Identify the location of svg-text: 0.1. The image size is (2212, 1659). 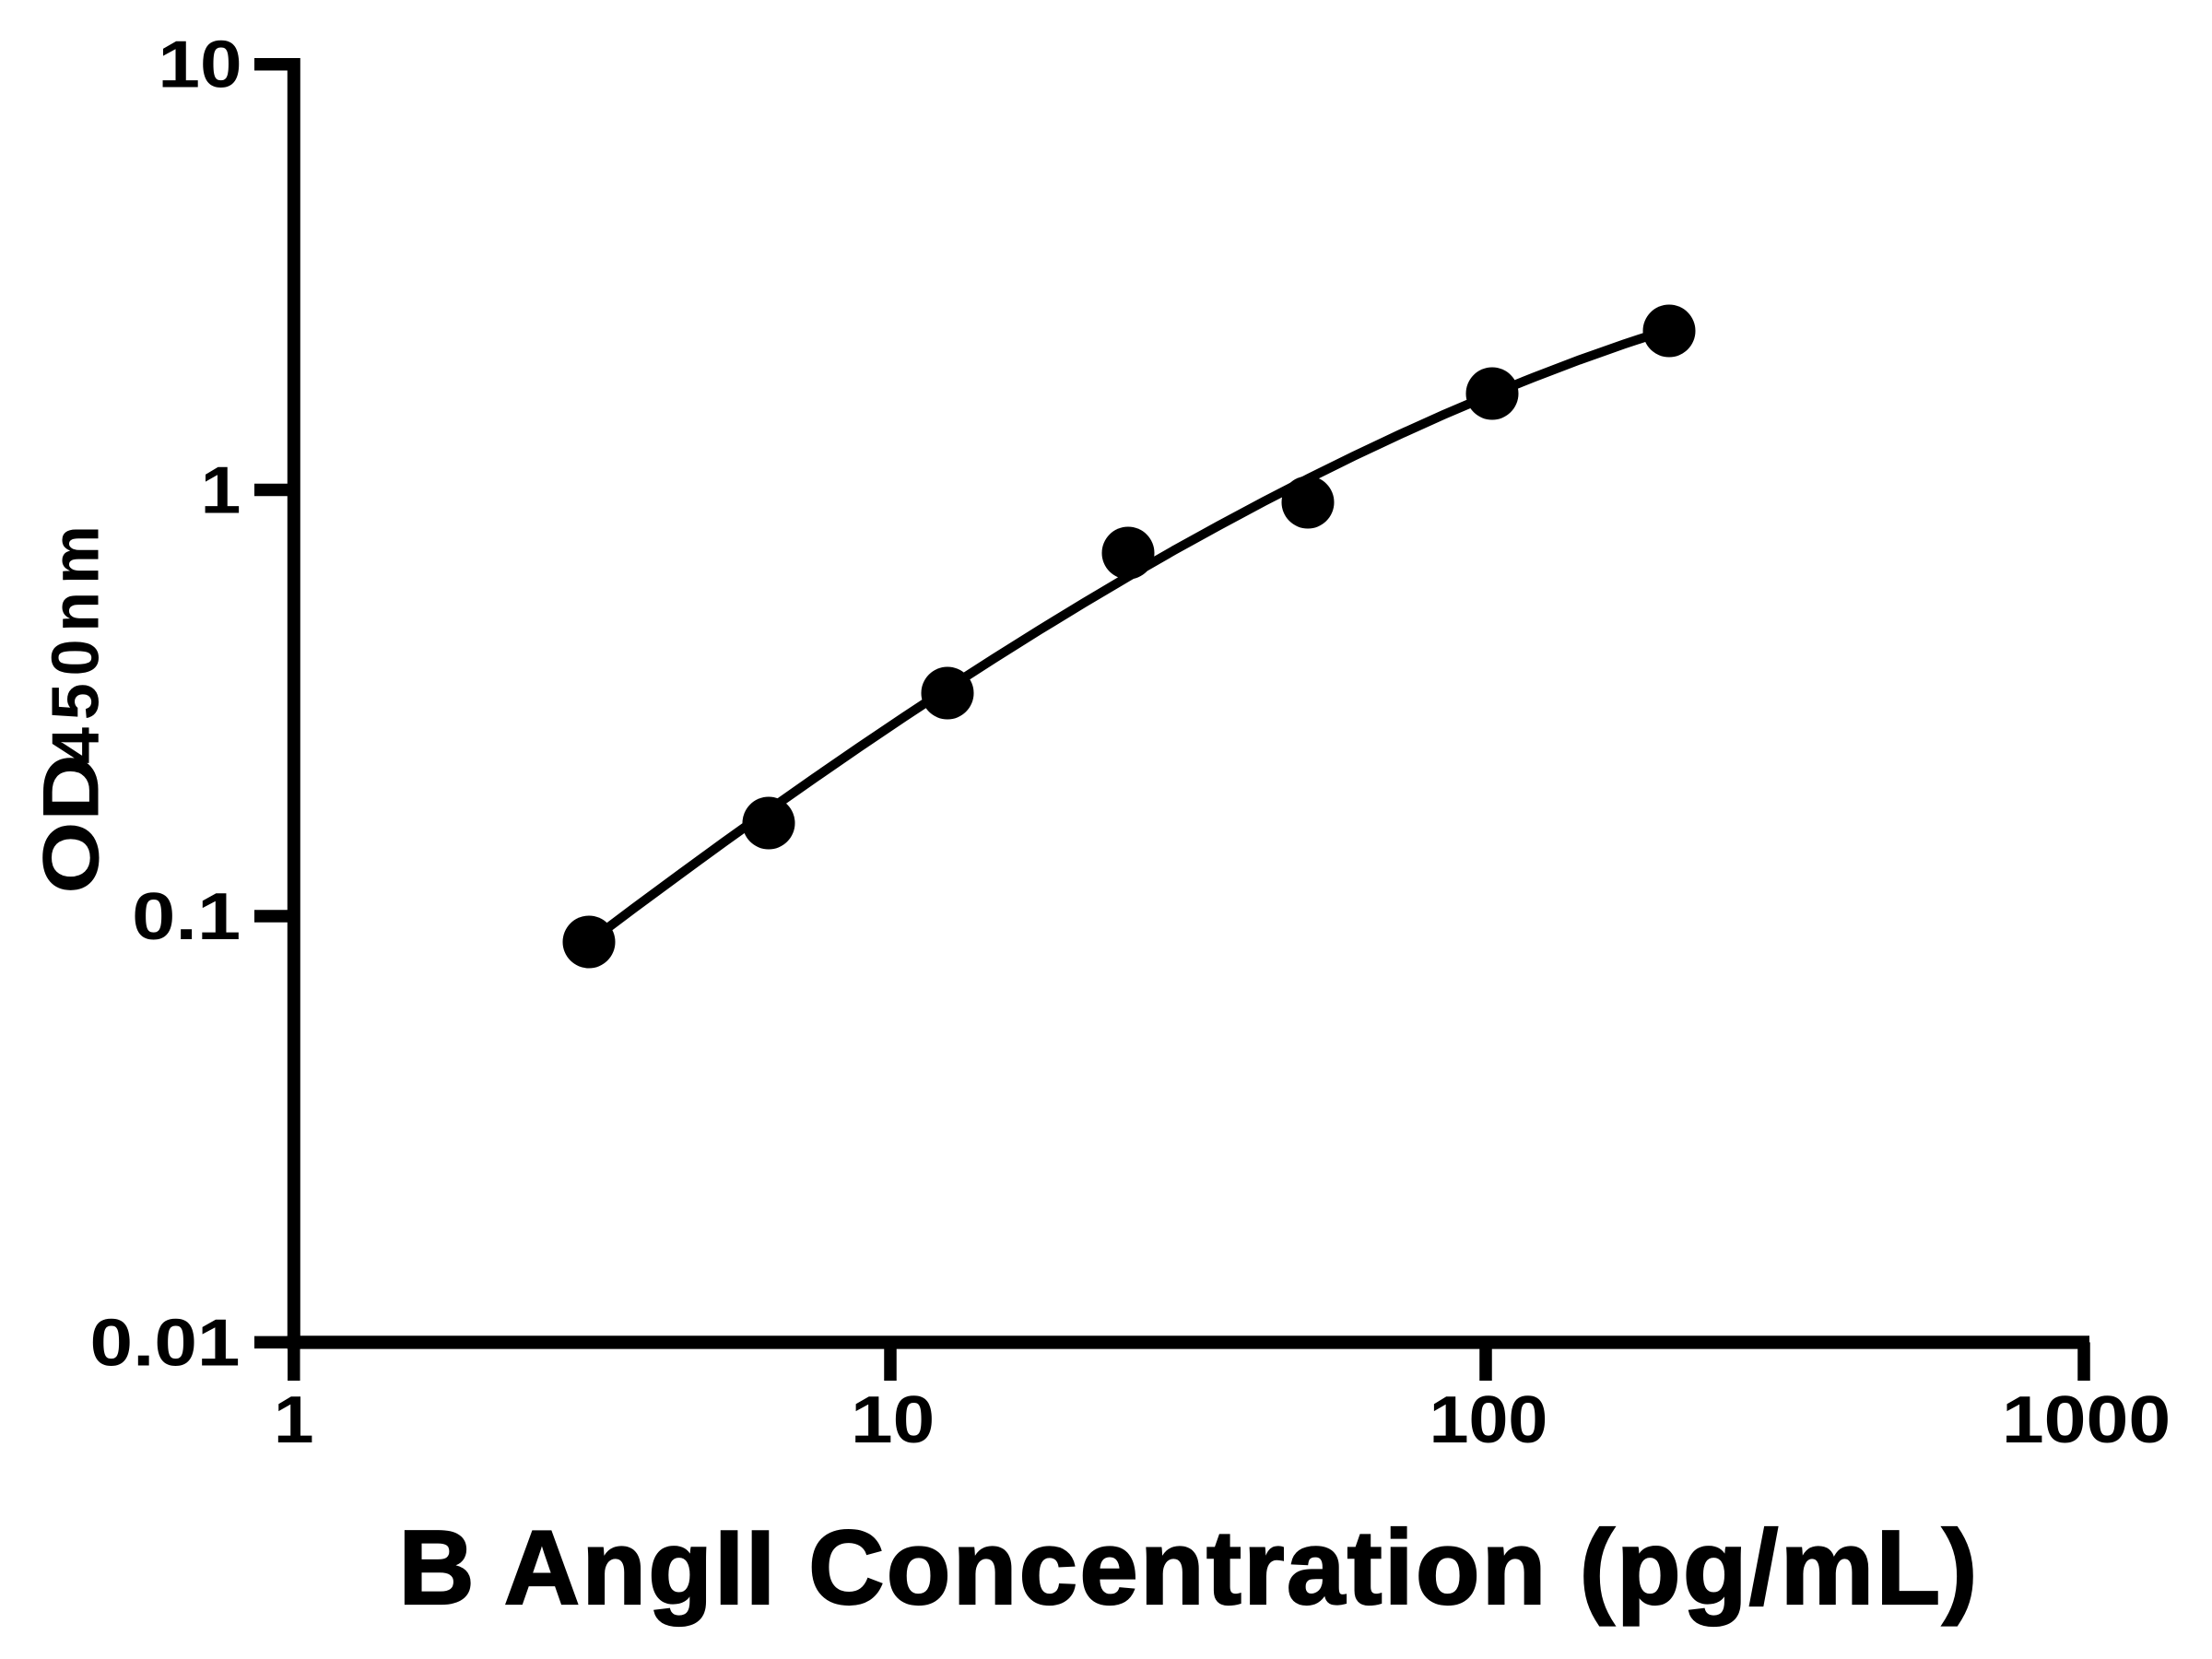
(186, 917).